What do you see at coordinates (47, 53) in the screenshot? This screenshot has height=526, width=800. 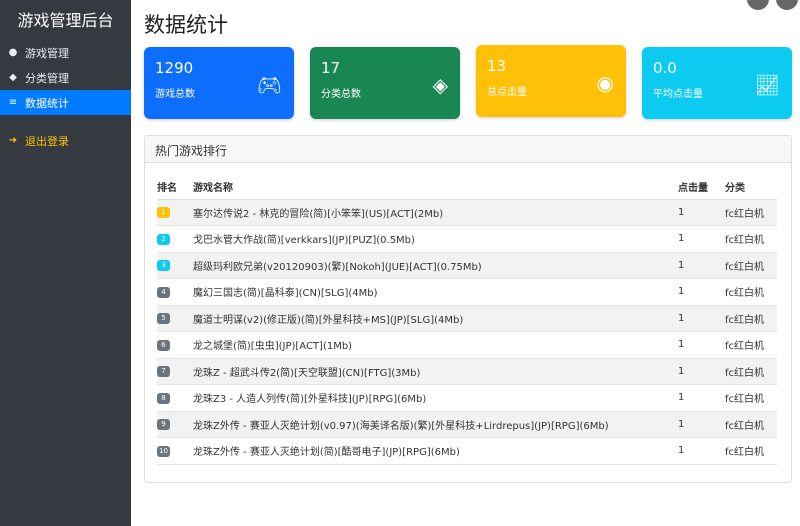 I see `sidebar-item-label: 游戏管理` at bounding box center [47, 53].